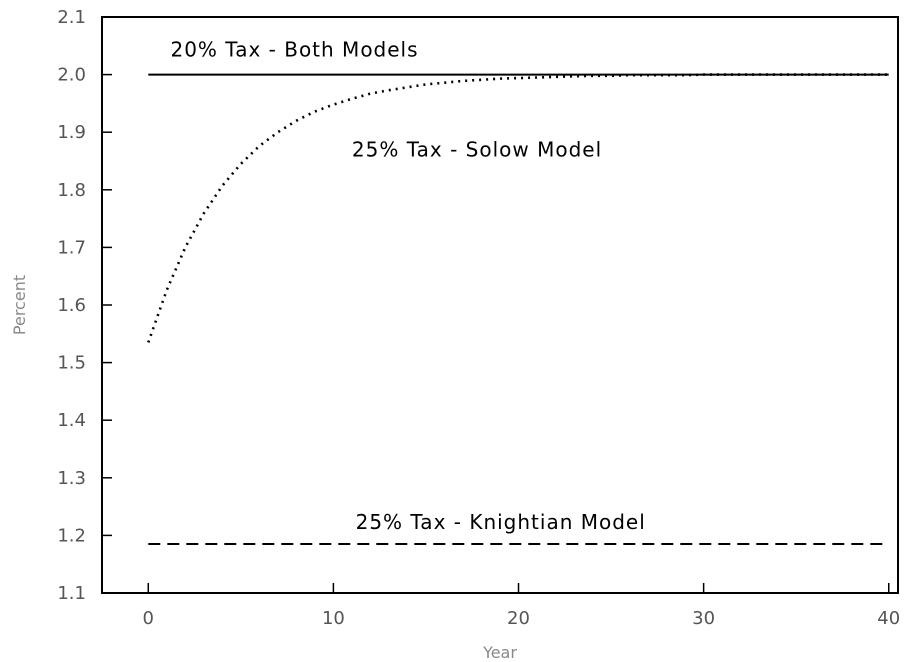 The height and width of the screenshot is (662, 905). Describe the element at coordinates (71, 75) in the screenshot. I see `y-tick-label: 2.0` at that location.